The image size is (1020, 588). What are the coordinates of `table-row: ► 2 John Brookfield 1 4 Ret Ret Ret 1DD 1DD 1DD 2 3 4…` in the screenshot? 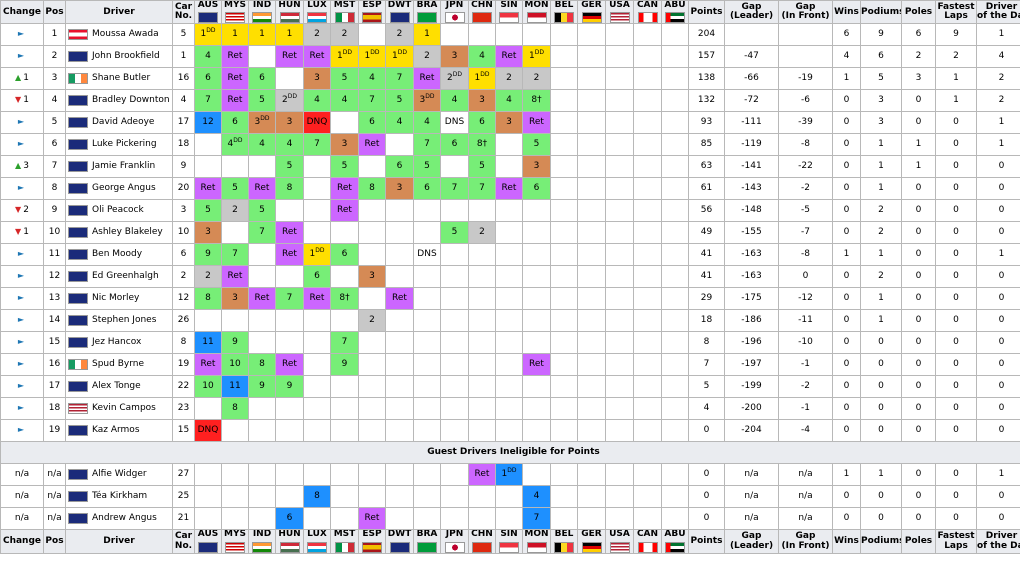 It's located at (510, 57).